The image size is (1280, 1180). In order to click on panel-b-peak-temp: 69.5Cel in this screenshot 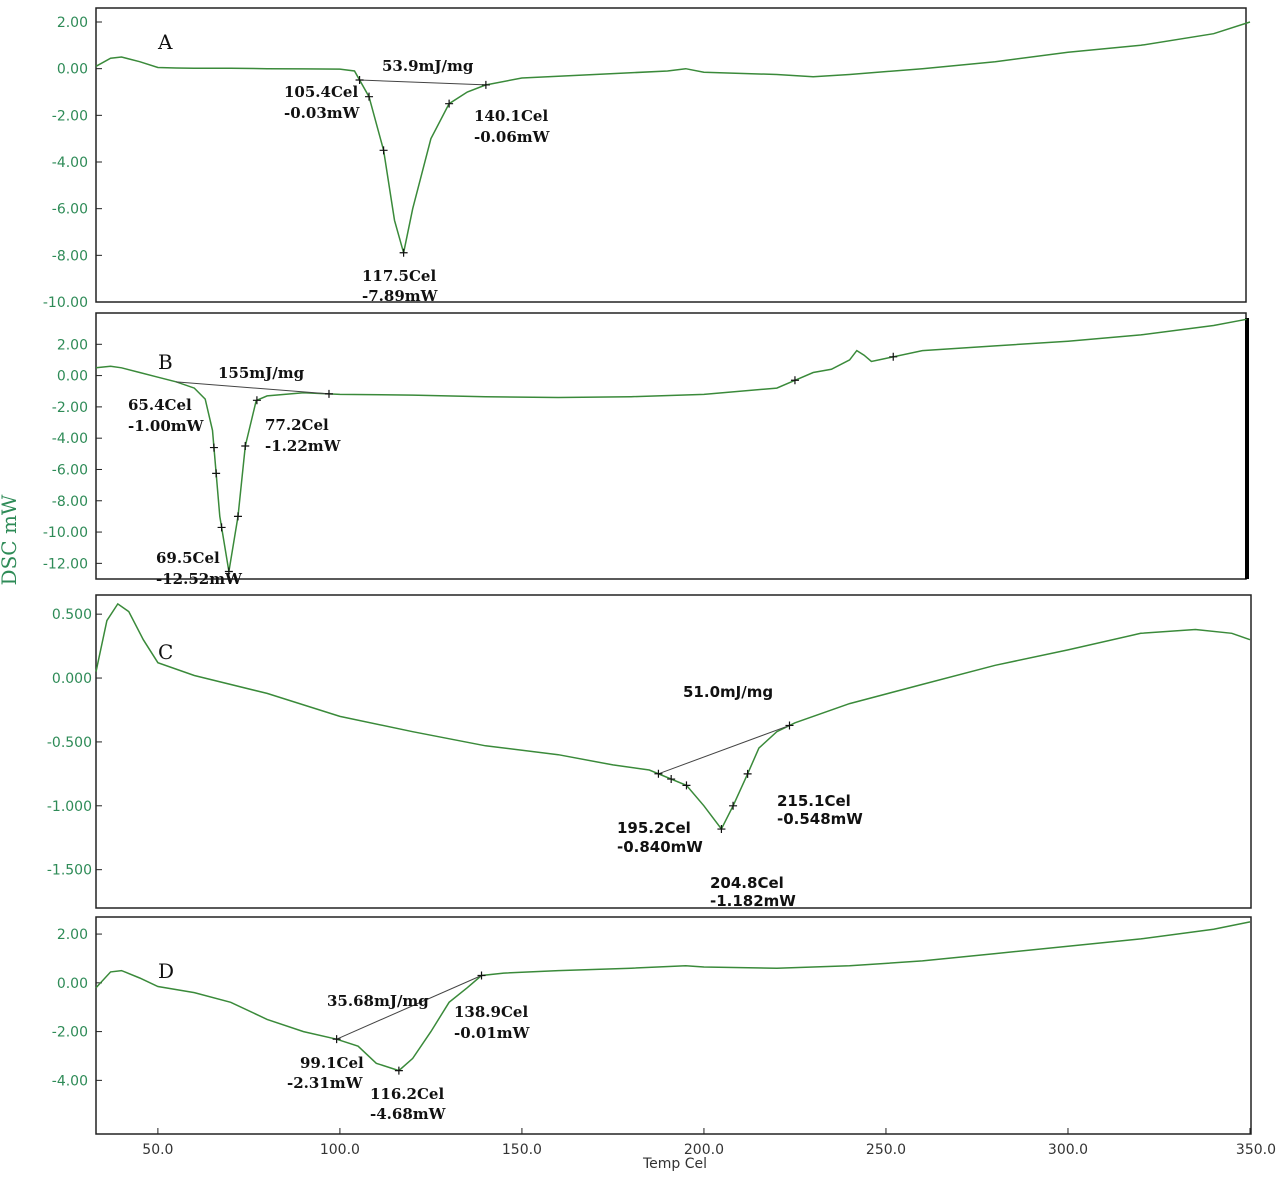, I will do `click(188, 558)`.